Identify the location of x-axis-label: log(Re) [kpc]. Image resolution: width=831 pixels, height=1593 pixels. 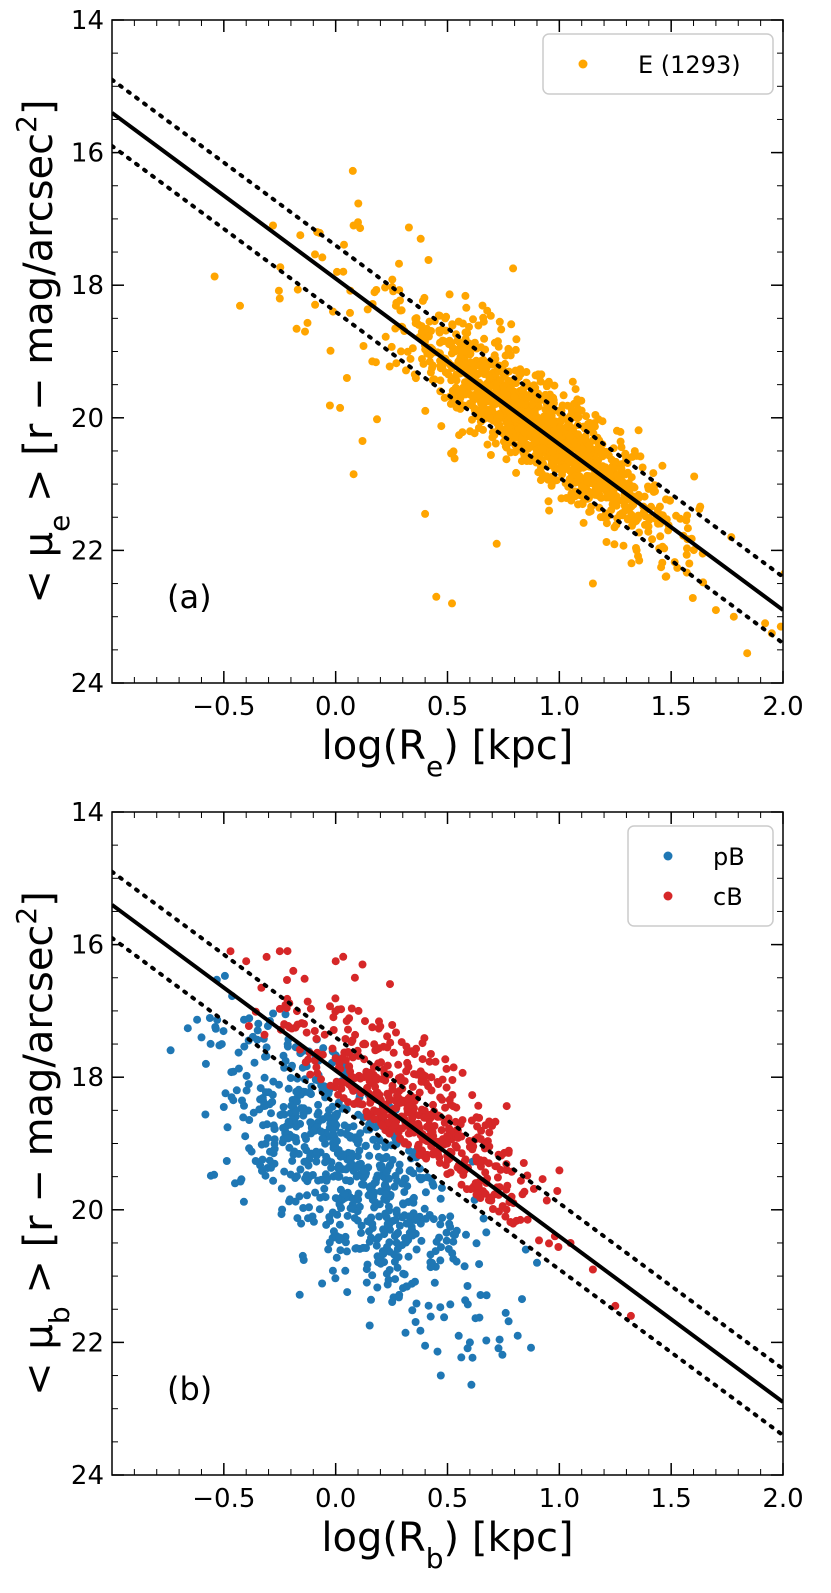
(448, 753).